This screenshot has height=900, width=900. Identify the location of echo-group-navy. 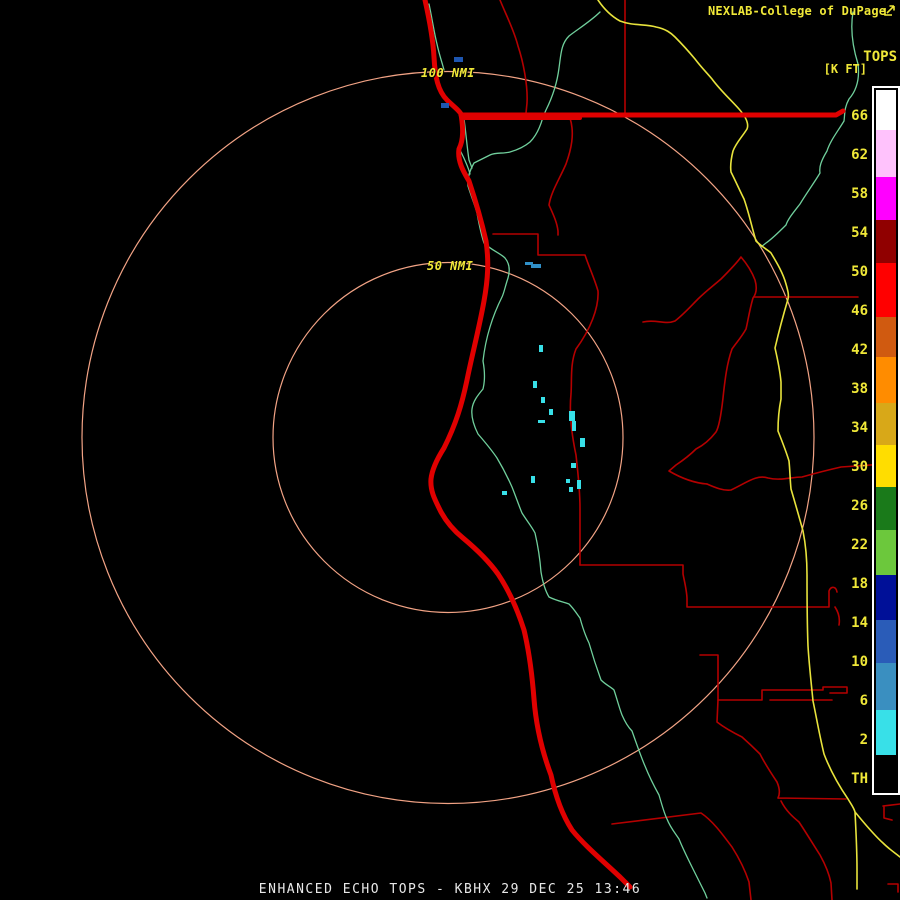
(452, 82).